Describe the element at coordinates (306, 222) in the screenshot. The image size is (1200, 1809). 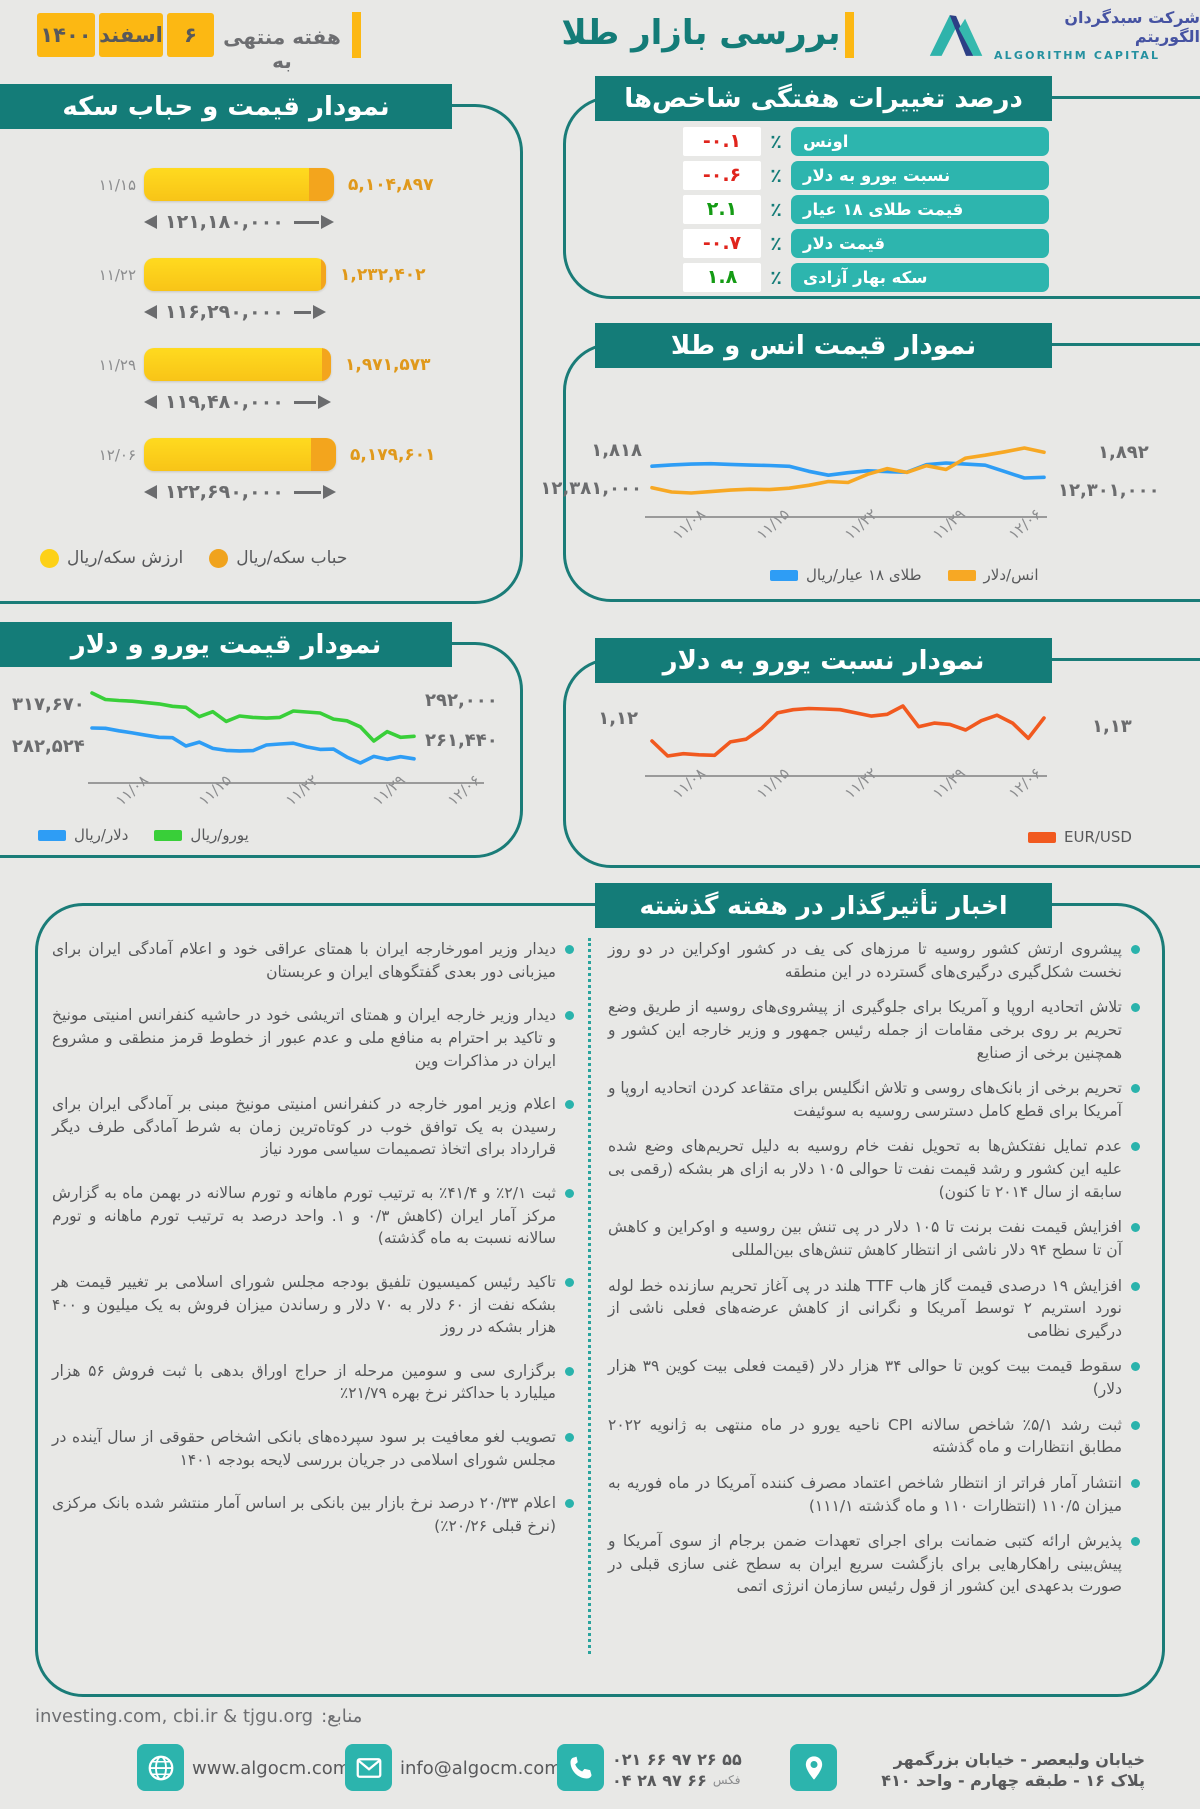
I see `arrow-line` at that location.